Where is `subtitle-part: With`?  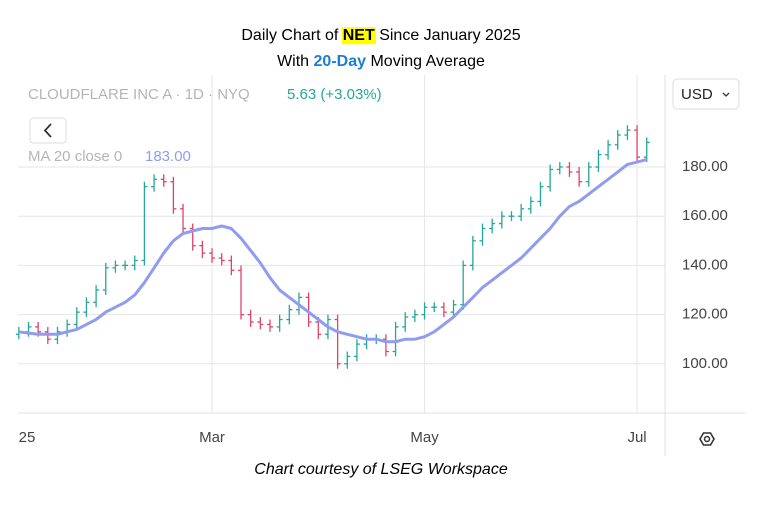 subtitle-part: With is located at coordinates (295, 61).